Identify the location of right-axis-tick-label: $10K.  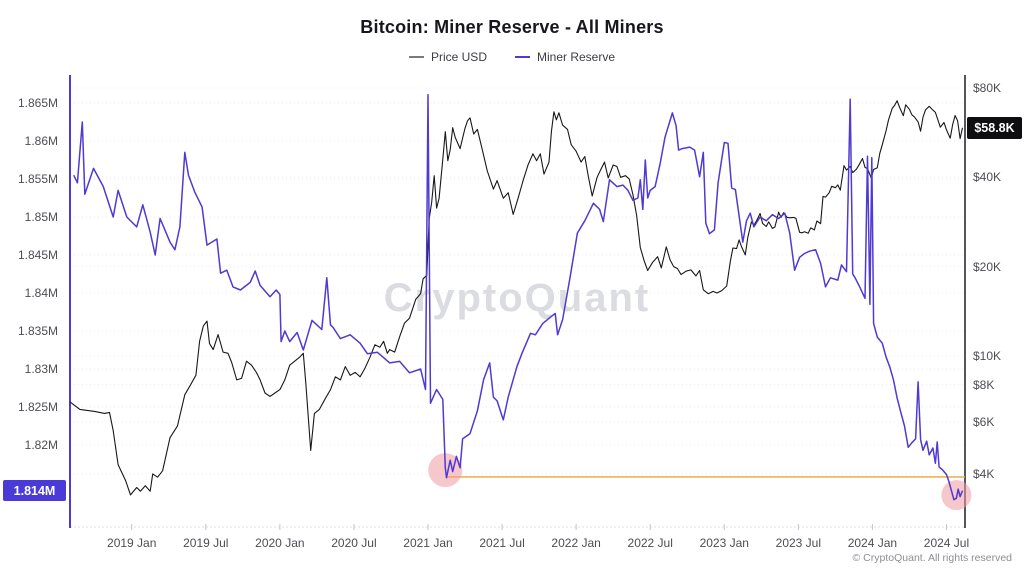
(987, 355).